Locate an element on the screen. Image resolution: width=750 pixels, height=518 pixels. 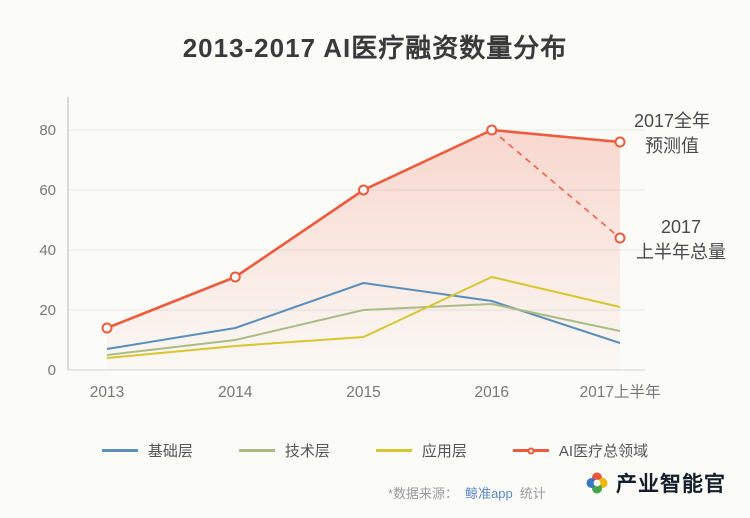
y-tick-label: 80 is located at coordinates (47, 130).